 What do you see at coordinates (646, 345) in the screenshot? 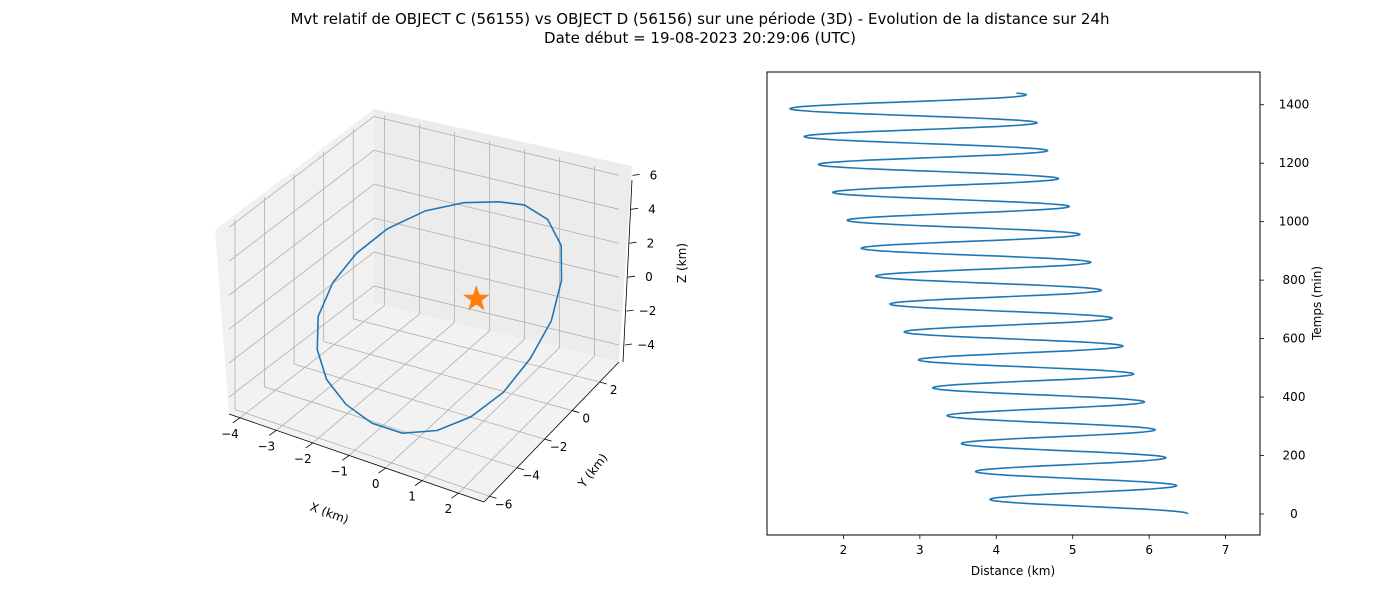
I see `z-tick-label: −4` at bounding box center [646, 345].